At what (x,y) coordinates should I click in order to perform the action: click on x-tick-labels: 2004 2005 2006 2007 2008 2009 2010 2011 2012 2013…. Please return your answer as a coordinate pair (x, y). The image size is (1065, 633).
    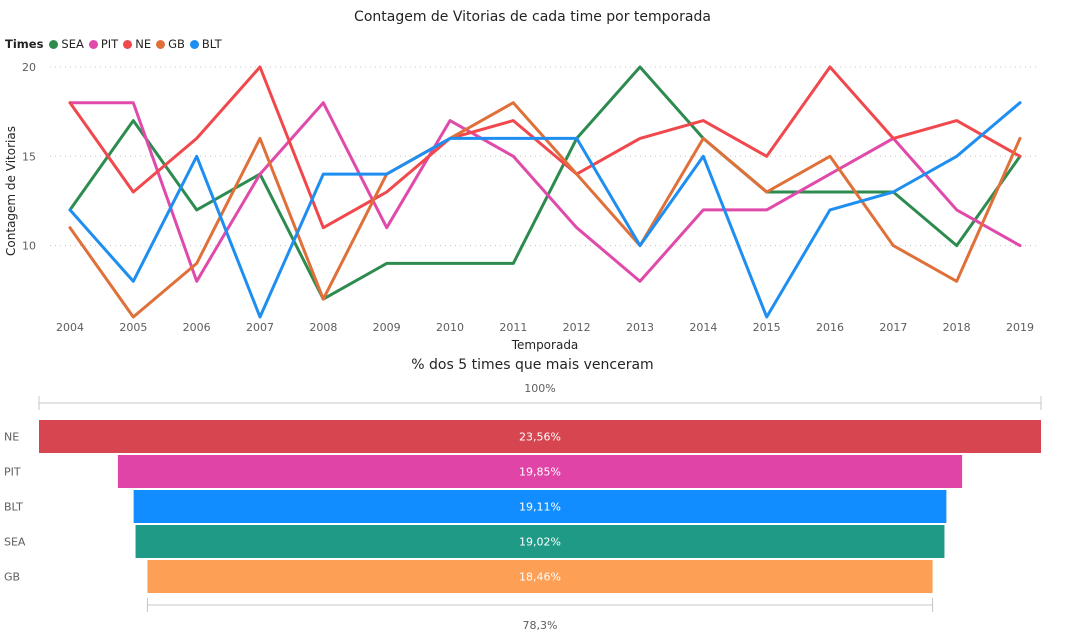
    Looking at the image, I should click on (545, 327).